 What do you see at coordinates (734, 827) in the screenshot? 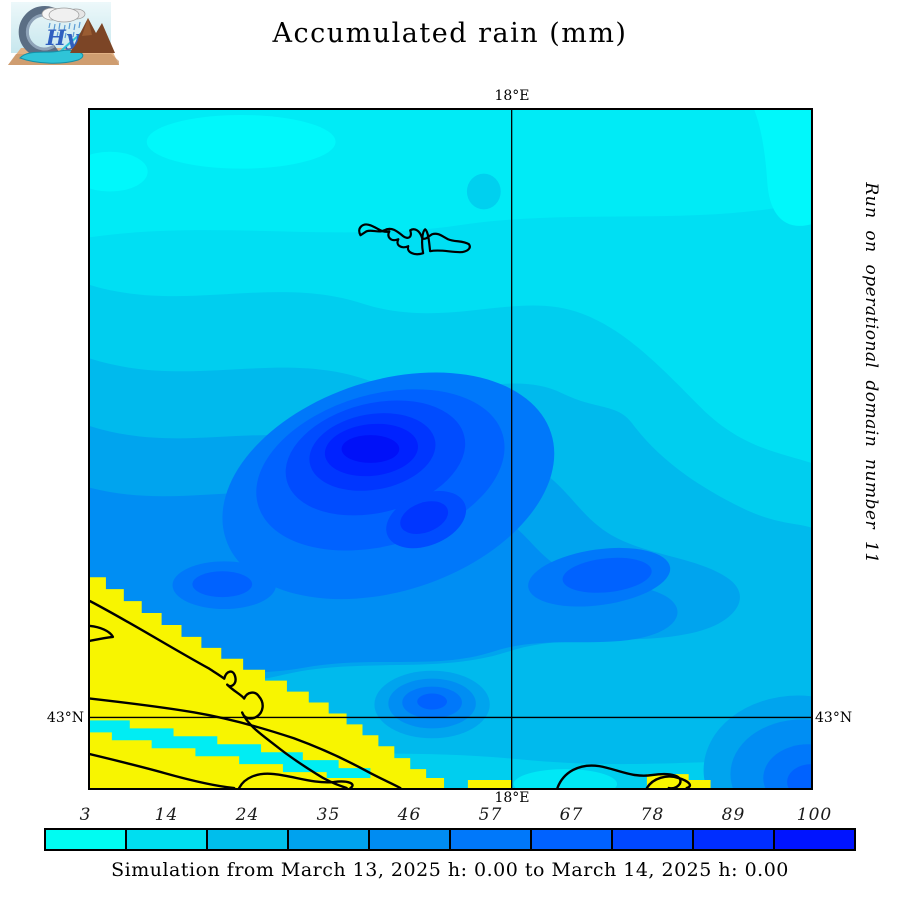
I see `colorbar-cell-89: 89` at bounding box center [734, 827].